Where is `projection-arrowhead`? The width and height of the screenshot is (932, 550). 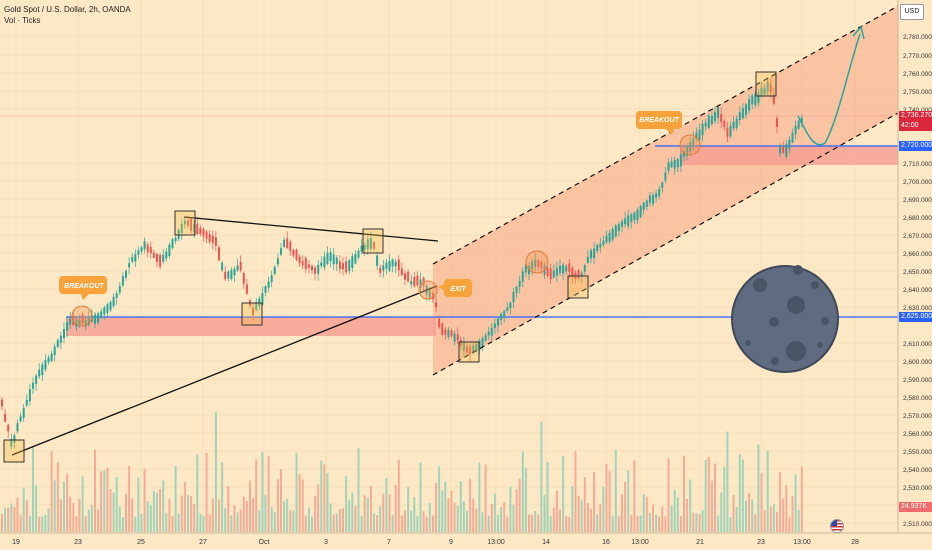
projection-arrowhead is located at coordinates (858, 32).